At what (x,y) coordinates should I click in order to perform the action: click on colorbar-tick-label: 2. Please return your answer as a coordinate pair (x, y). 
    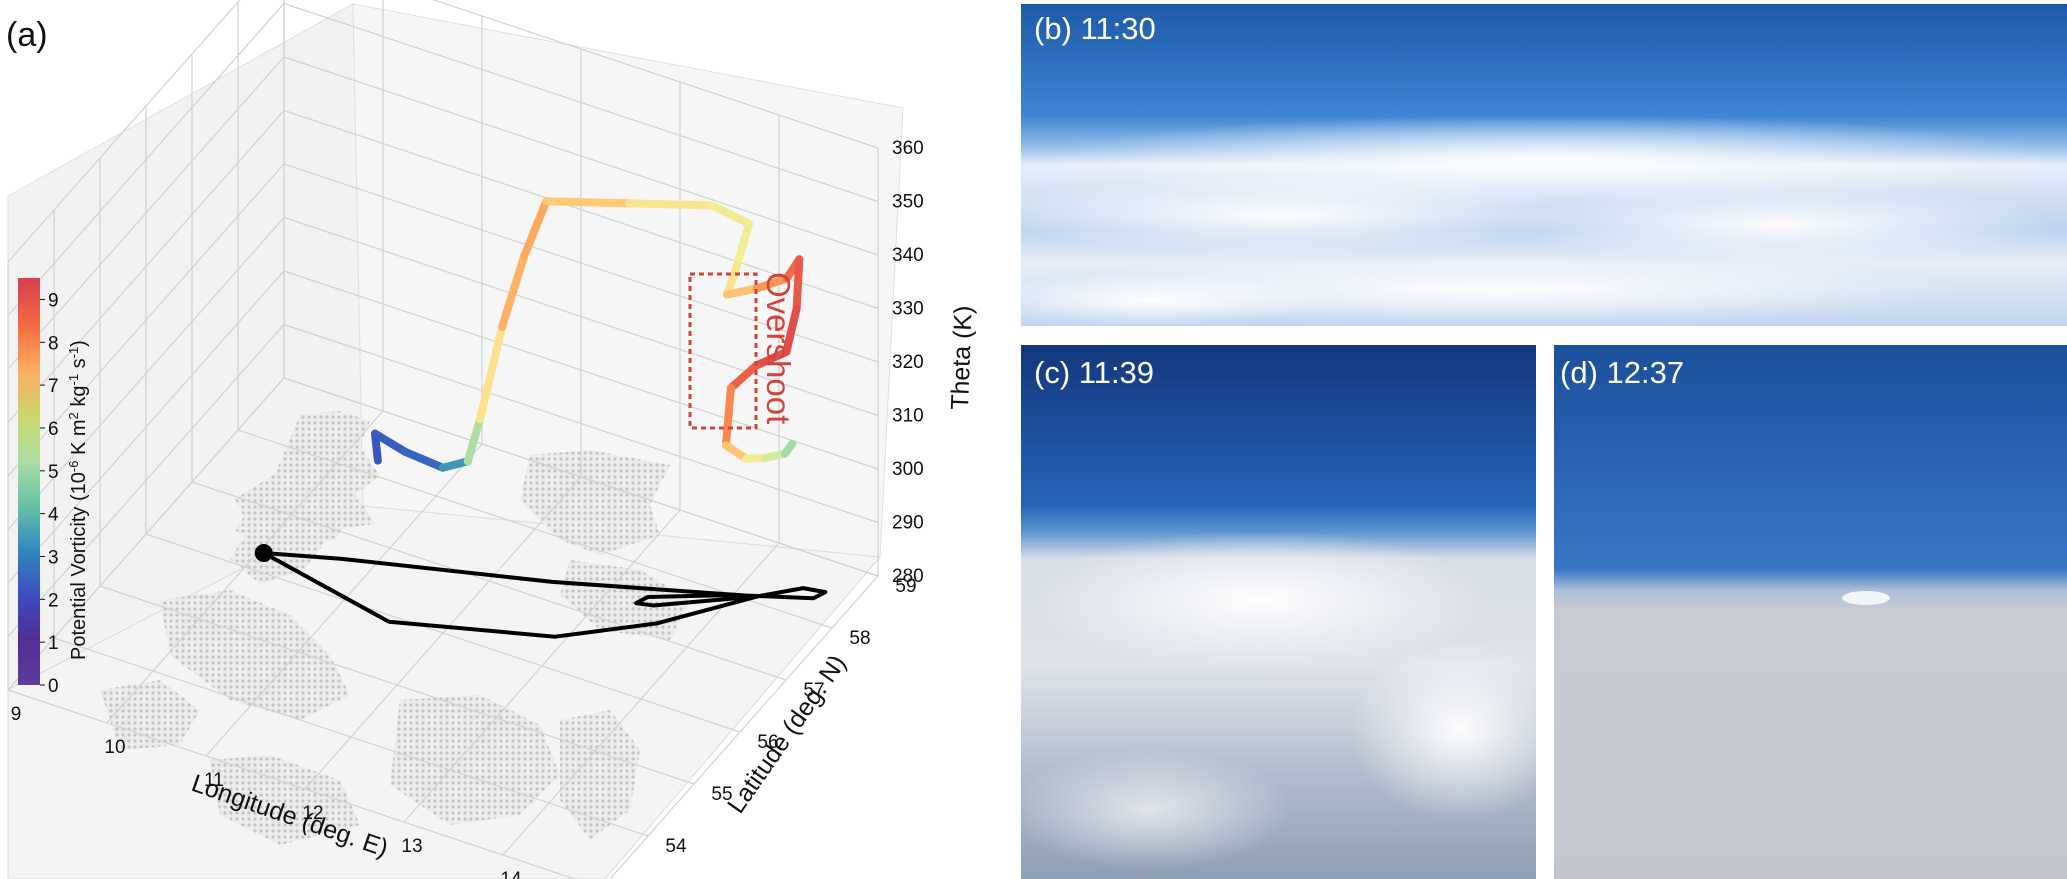
    Looking at the image, I should click on (53, 600).